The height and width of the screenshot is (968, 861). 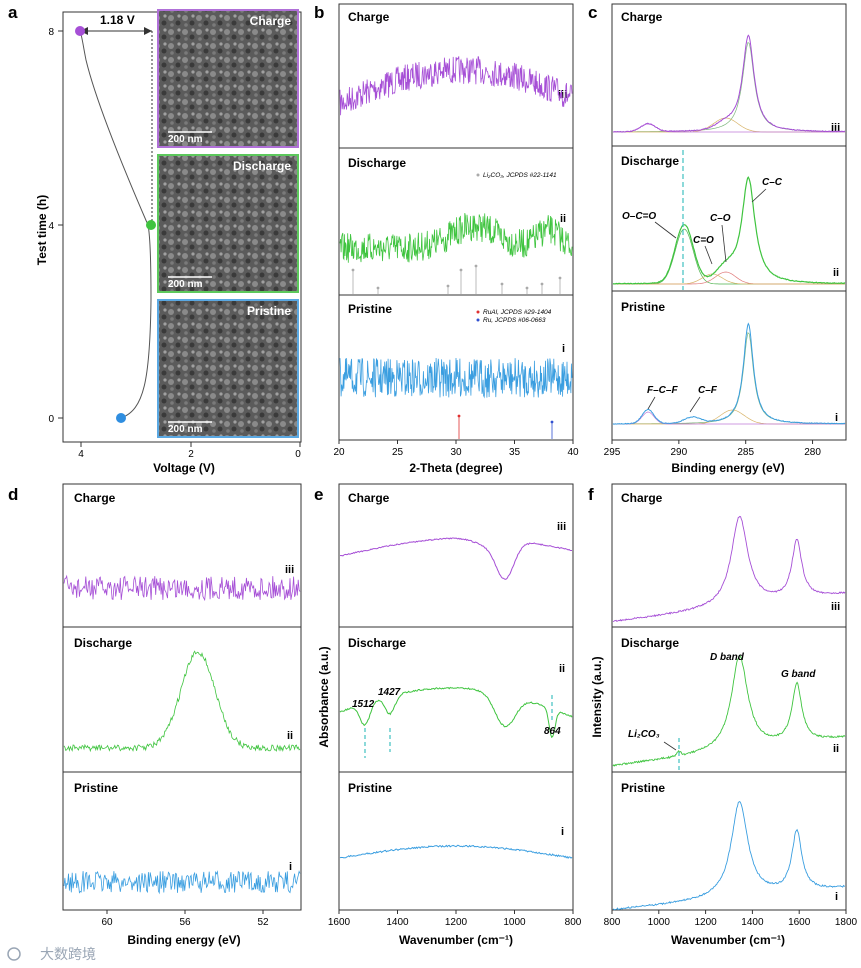 I want to click on panel-b-tick-label-0: 20, so click(x=339, y=452).